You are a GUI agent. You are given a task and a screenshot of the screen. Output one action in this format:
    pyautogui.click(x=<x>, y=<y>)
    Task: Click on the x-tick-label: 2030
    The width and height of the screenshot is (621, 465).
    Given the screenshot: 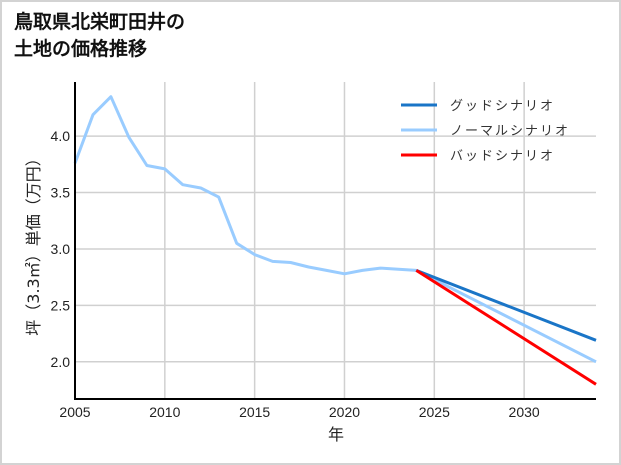 What is the action you would take?
    pyautogui.click(x=524, y=412)
    